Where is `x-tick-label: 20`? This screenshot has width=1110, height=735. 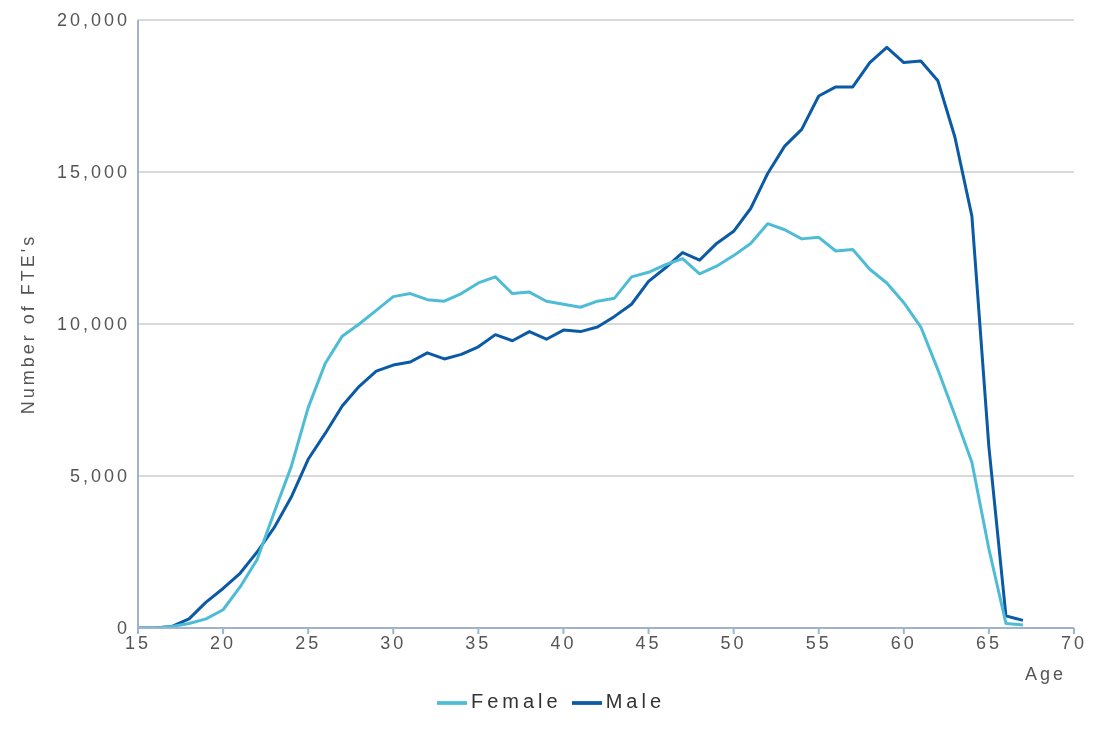 x-tick-label: 20 is located at coordinates (223, 642).